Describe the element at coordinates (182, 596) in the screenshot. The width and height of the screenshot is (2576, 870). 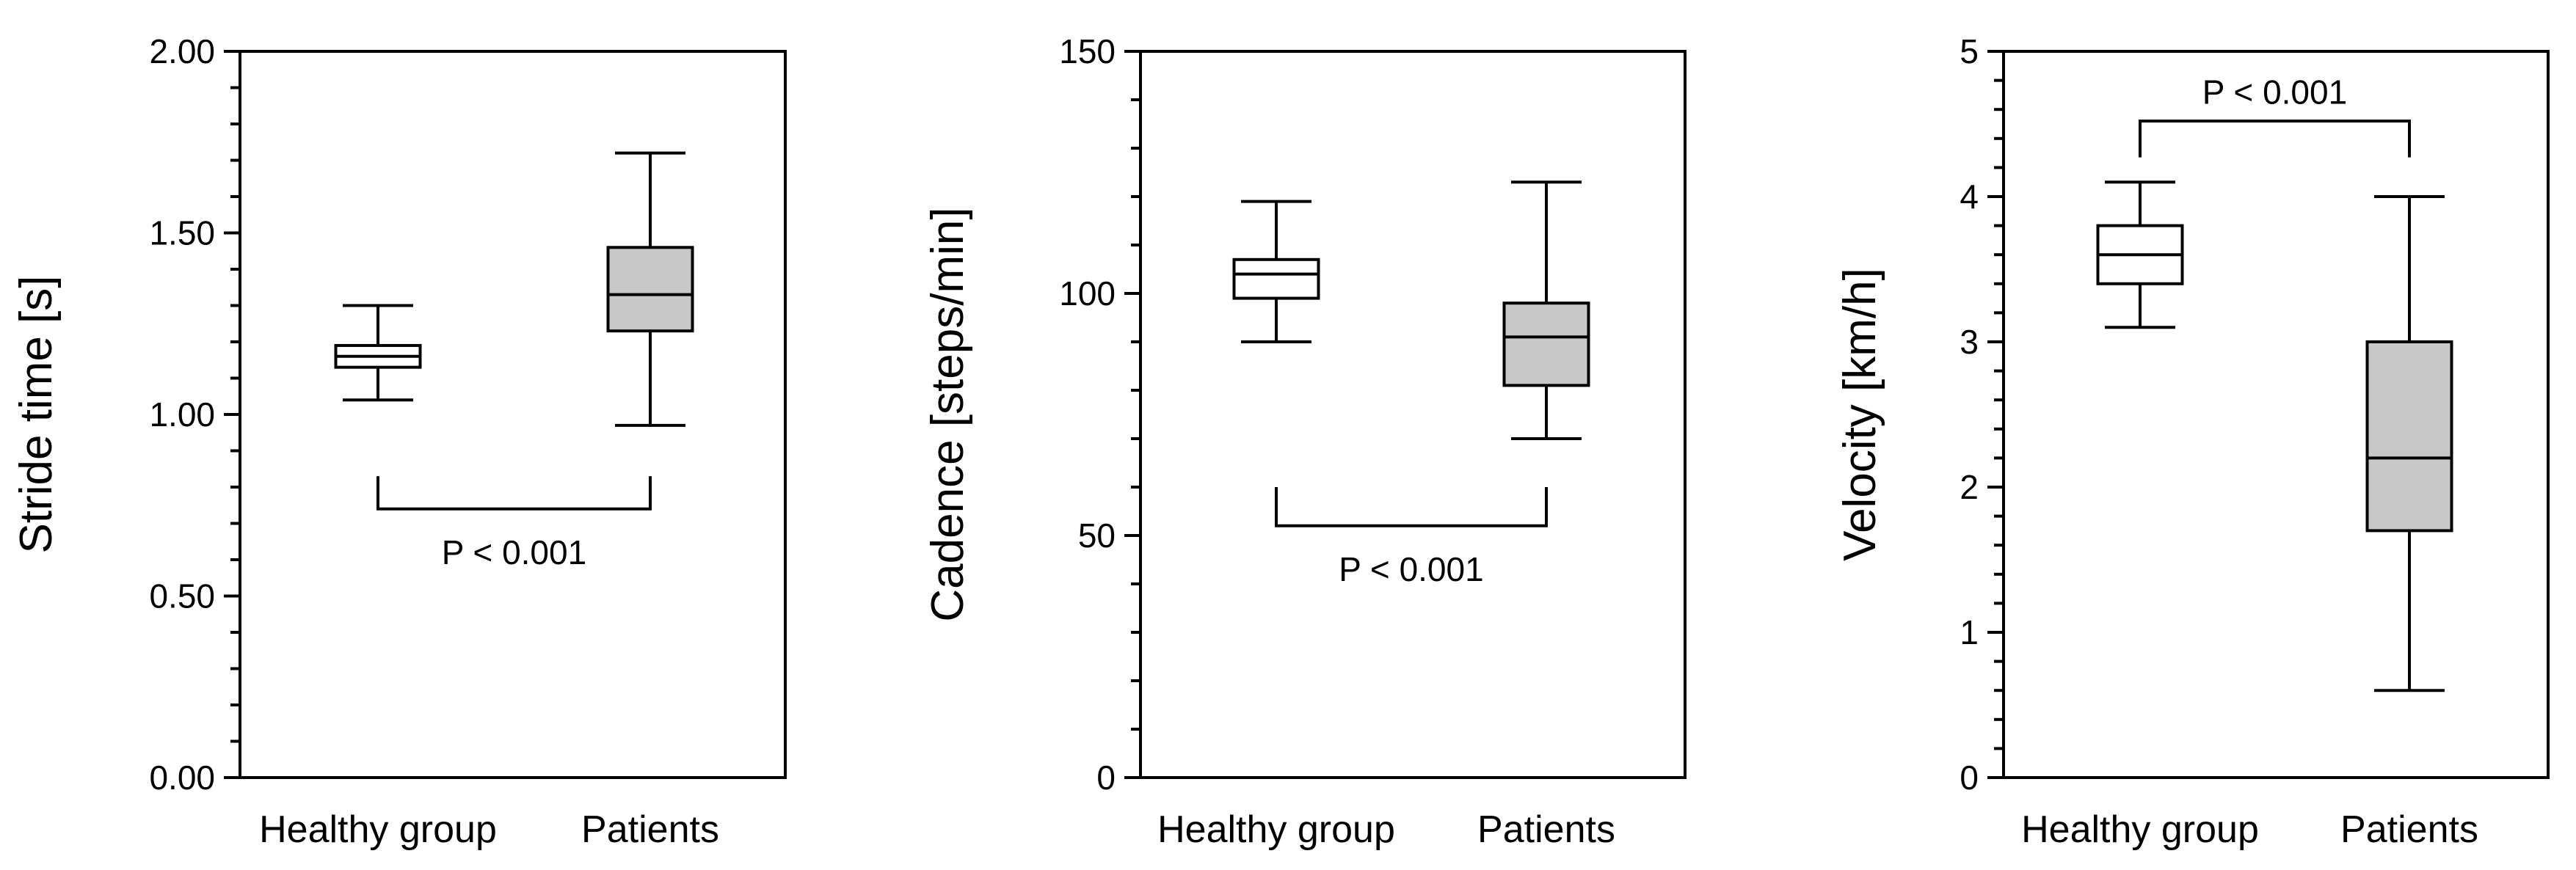
I see `y-tick-label: 0.50` at that location.